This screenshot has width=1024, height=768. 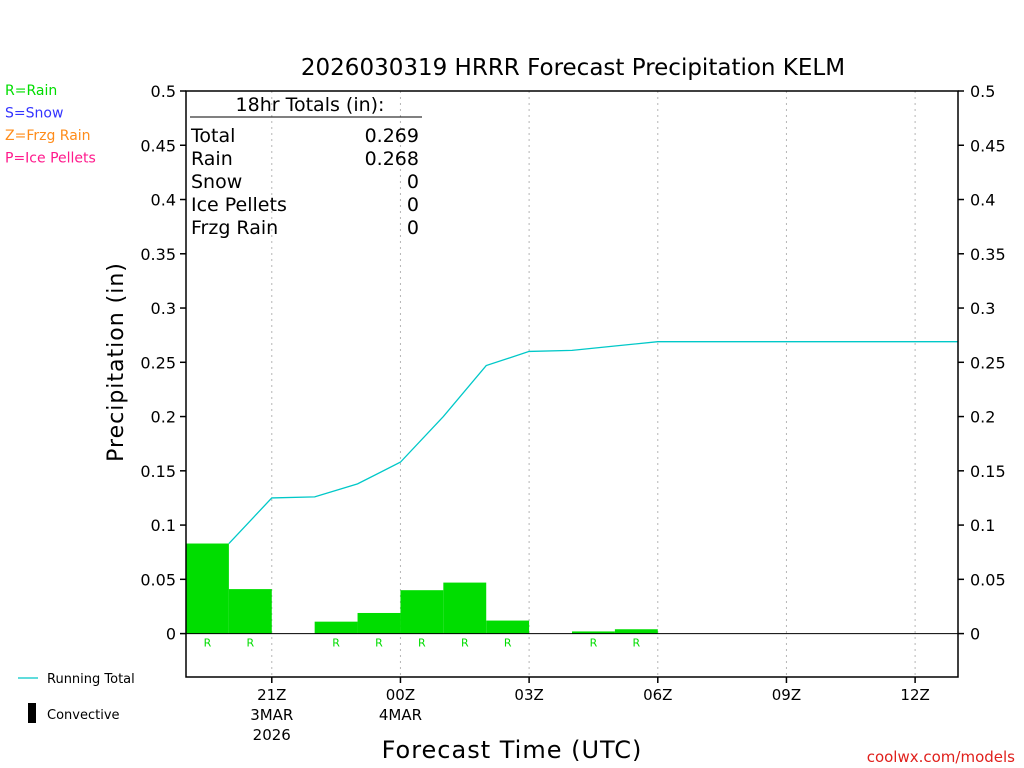 What do you see at coordinates (158, 471) in the screenshot?
I see `y-tick-label-left: 0.15` at bounding box center [158, 471].